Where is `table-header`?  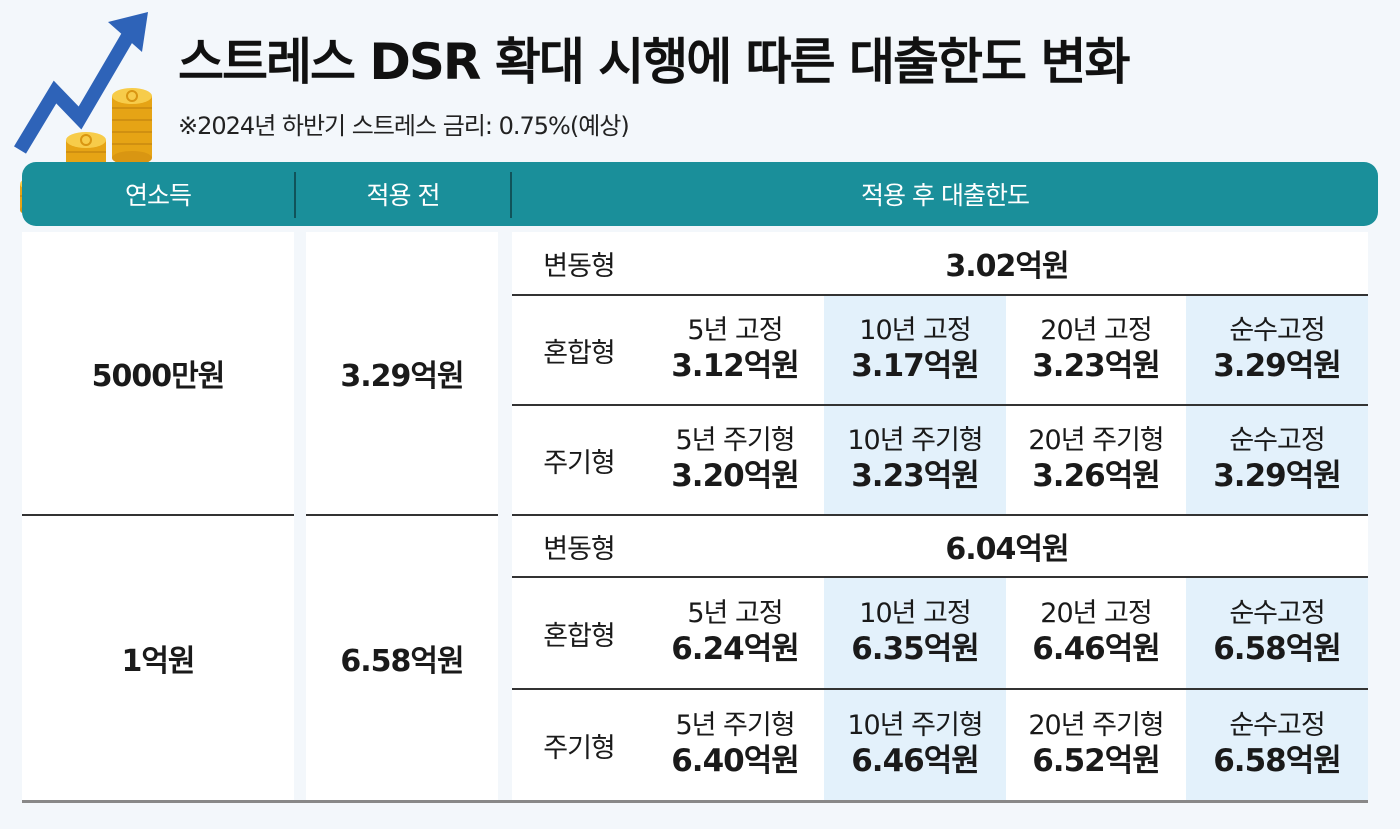 table-header is located at coordinates (700, 194).